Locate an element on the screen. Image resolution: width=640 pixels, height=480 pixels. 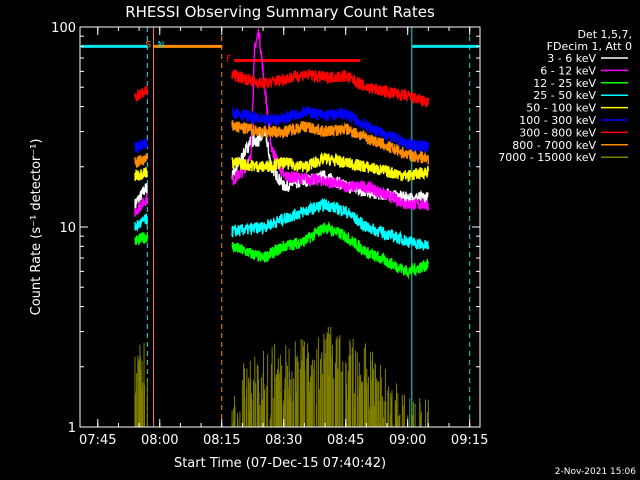
x-axis-label: Start Time (07-Dec-15 07:40:42) is located at coordinates (280, 463).